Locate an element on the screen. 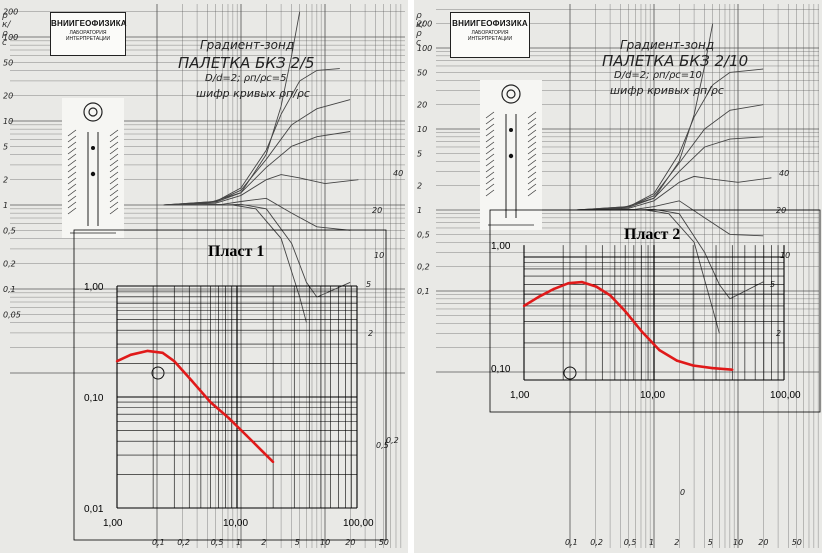 The width and height of the screenshot is (822, 553). left-title-line2: ПАЛЕТКА БКЗ 2/5 is located at coordinates (246, 63).